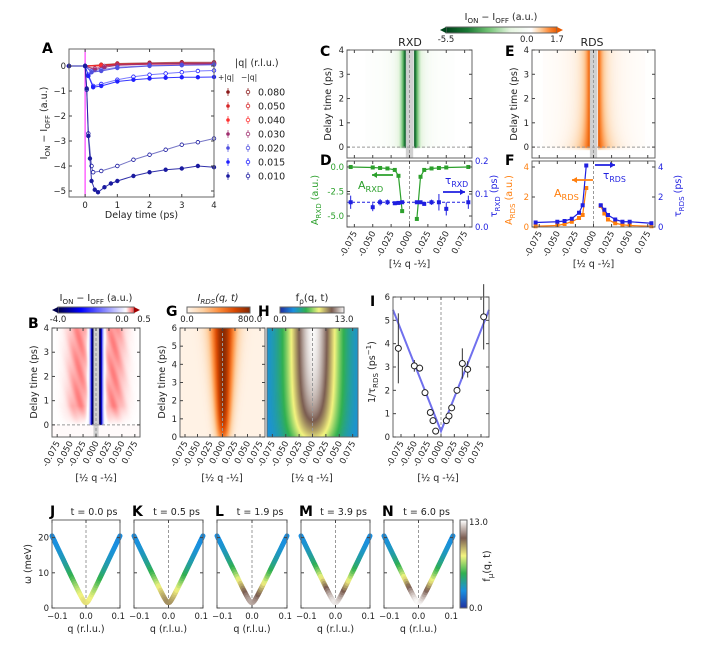 This screenshot has width=714, height=645. I want to click on x-tick-label: 0.075, so click(460, 243).